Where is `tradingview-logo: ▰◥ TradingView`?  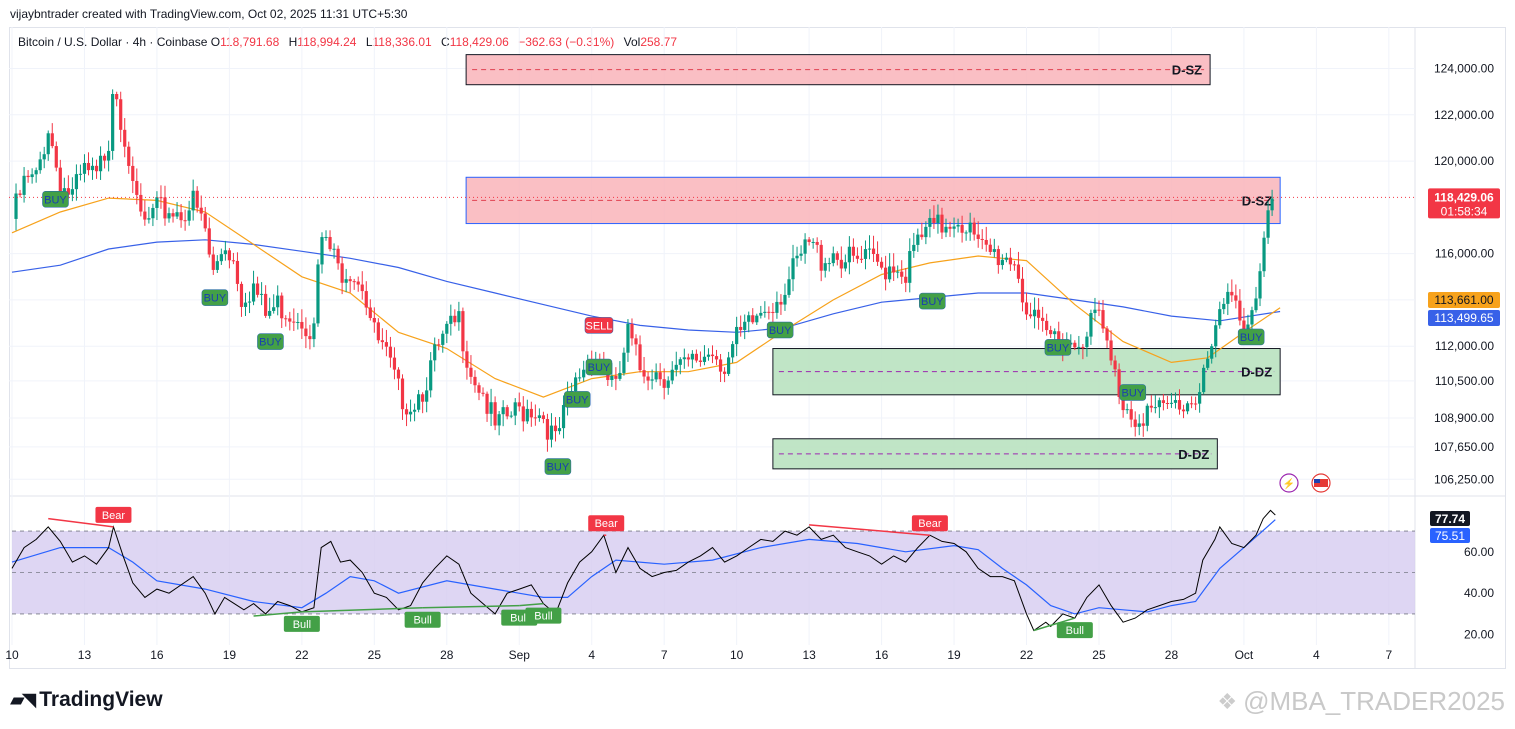
tradingview-logo: ▰◥ TradingView is located at coordinates (86, 700).